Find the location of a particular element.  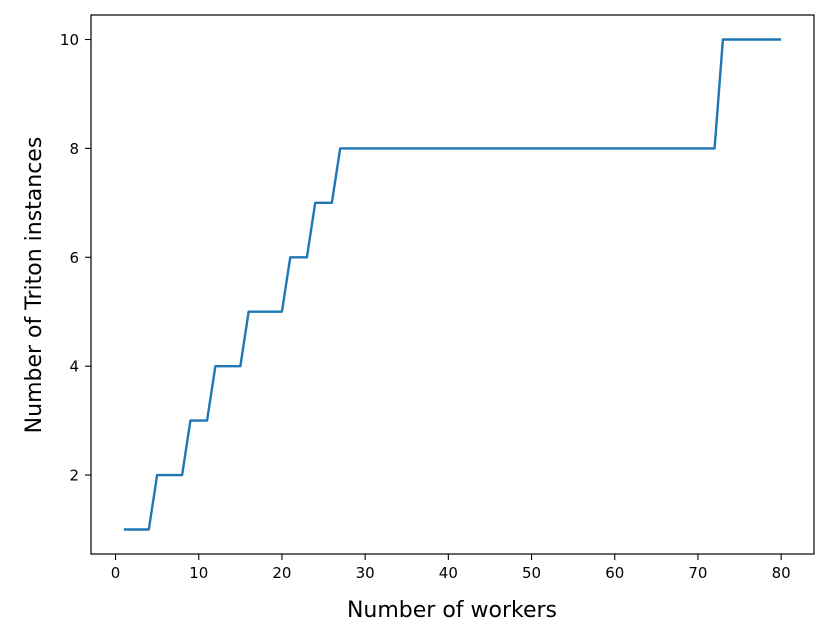

y-tick-label: 10 is located at coordinates (69, 40).